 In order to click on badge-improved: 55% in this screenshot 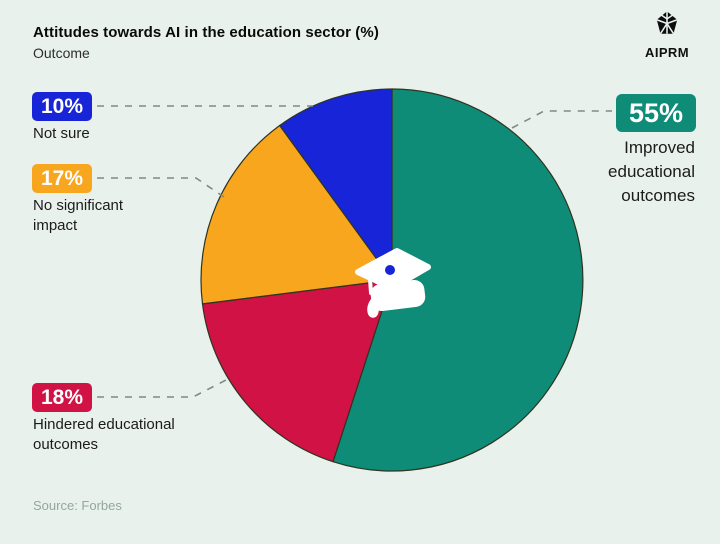, I will do `click(655, 113)`.